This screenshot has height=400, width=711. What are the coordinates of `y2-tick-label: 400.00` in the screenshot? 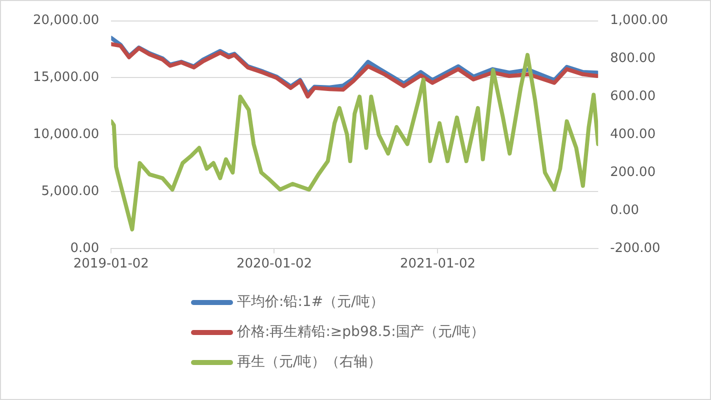 It's located at (633, 134).